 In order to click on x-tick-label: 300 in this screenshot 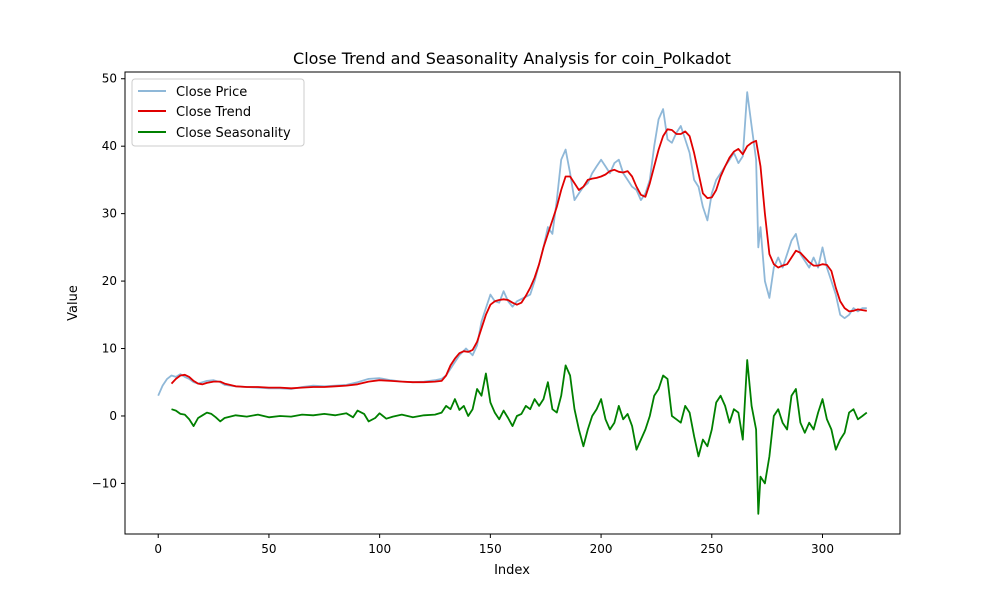, I will do `click(822, 549)`.